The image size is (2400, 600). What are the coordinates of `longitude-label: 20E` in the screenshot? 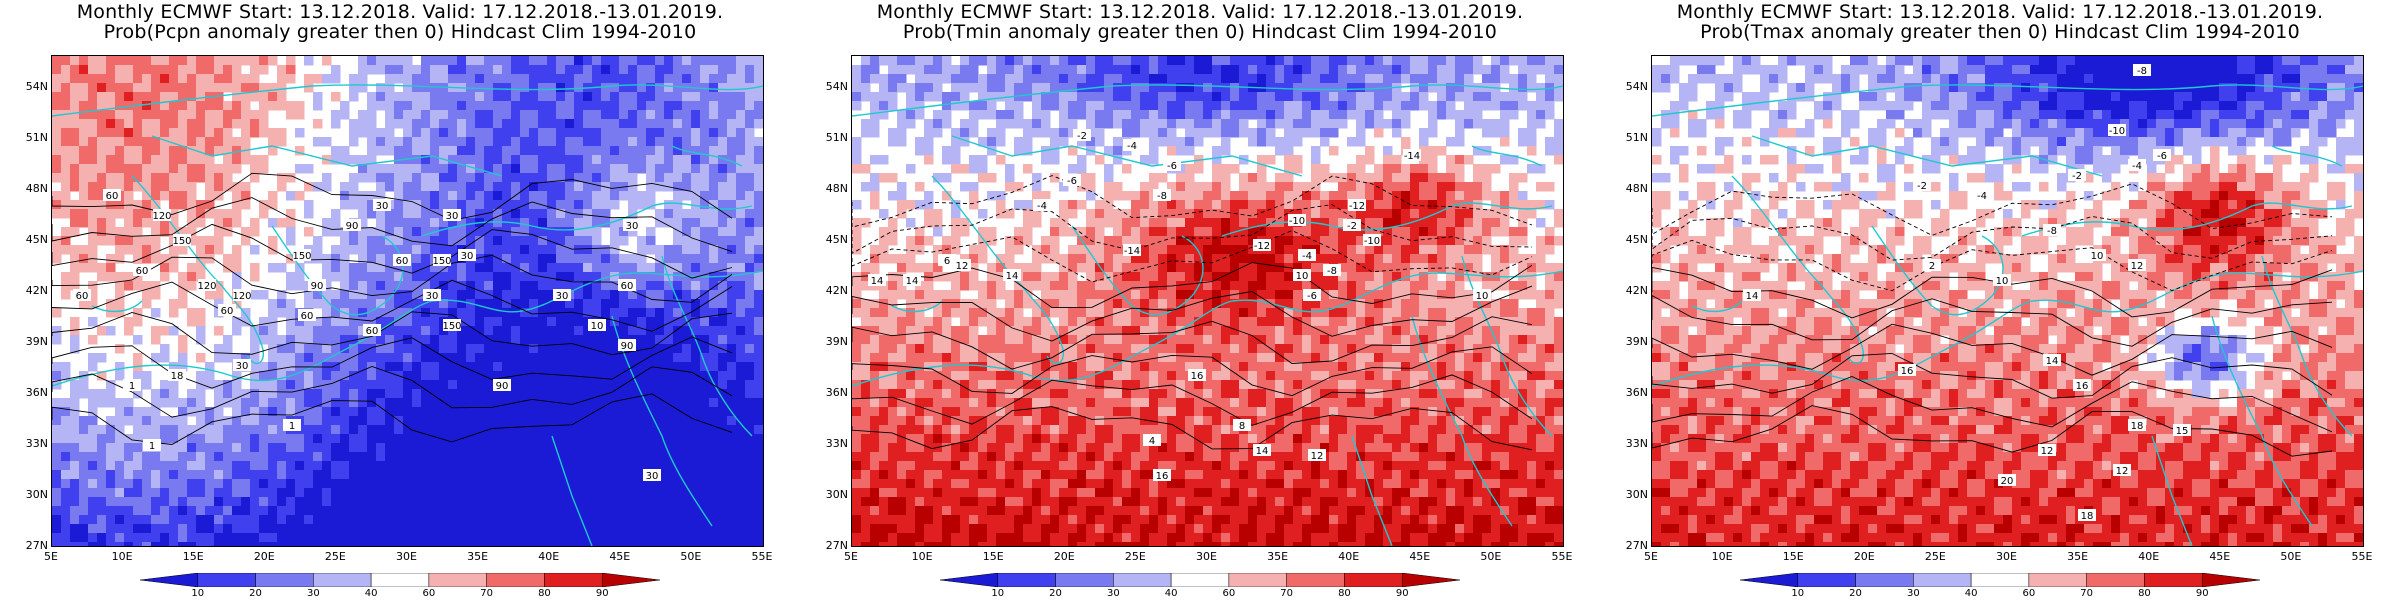 It's located at (1064, 556).